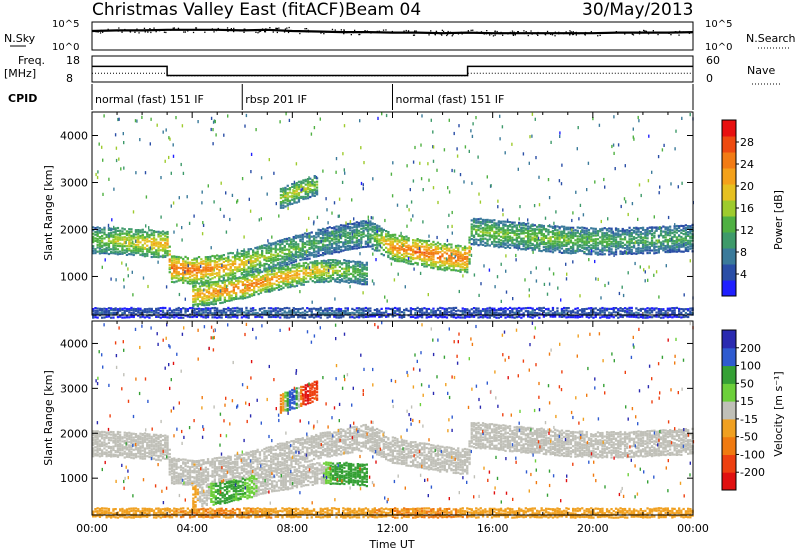  I want to click on nsky-line, so click(392, 31).